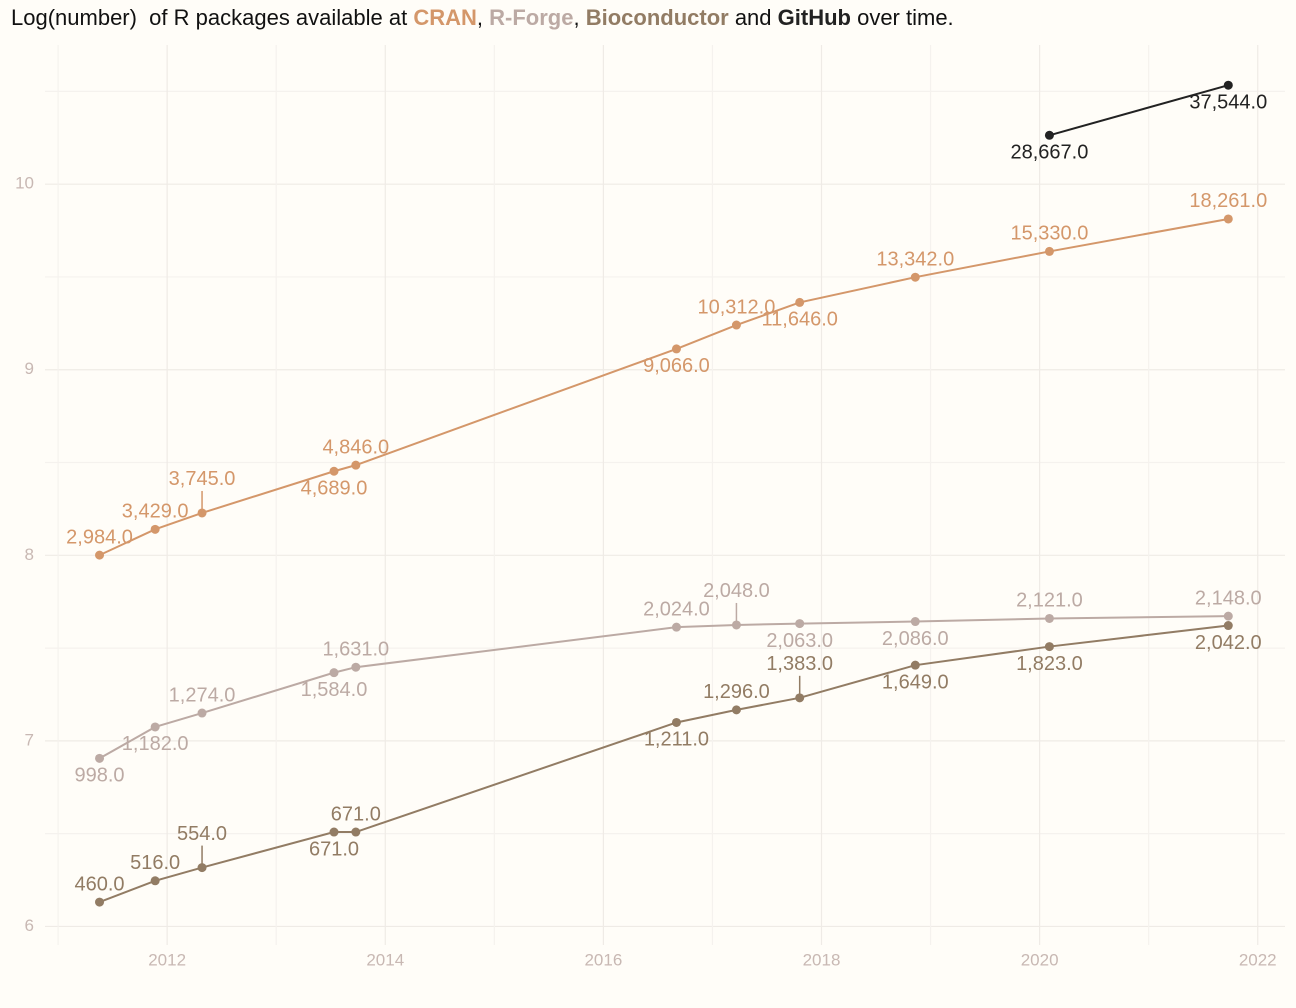  What do you see at coordinates (799, 664) in the screenshot?
I see `data-label: 1,383.0` at bounding box center [799, 664].